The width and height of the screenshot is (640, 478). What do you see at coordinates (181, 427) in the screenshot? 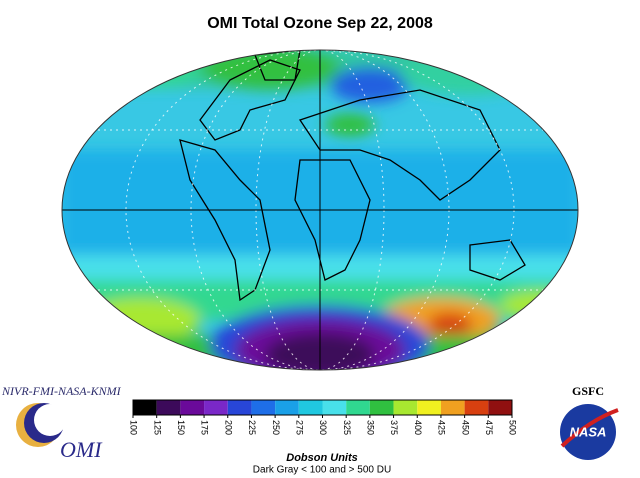
I see `tick-label: 150` at bounding box center [181, 427].